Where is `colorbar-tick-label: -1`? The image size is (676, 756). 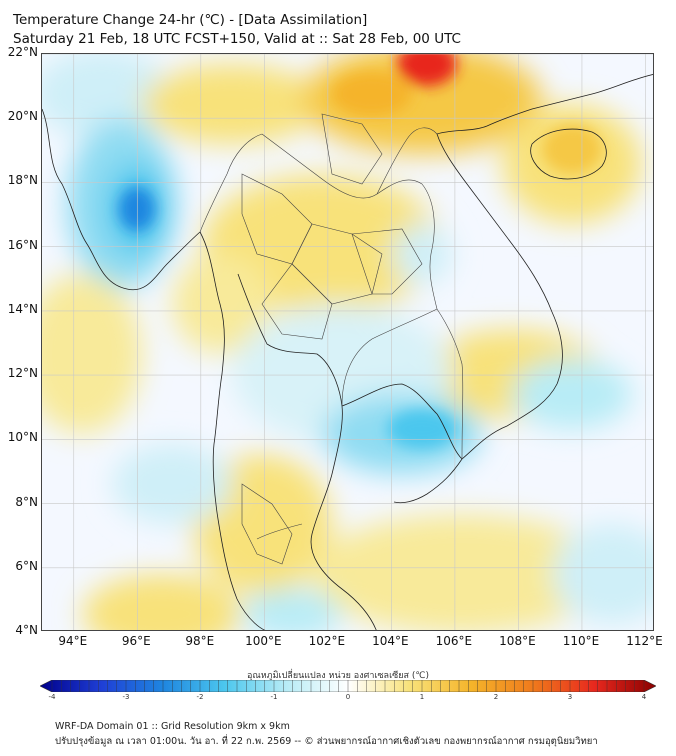 colorbar-tick-label: -1 is located at coordinates (274, 697).